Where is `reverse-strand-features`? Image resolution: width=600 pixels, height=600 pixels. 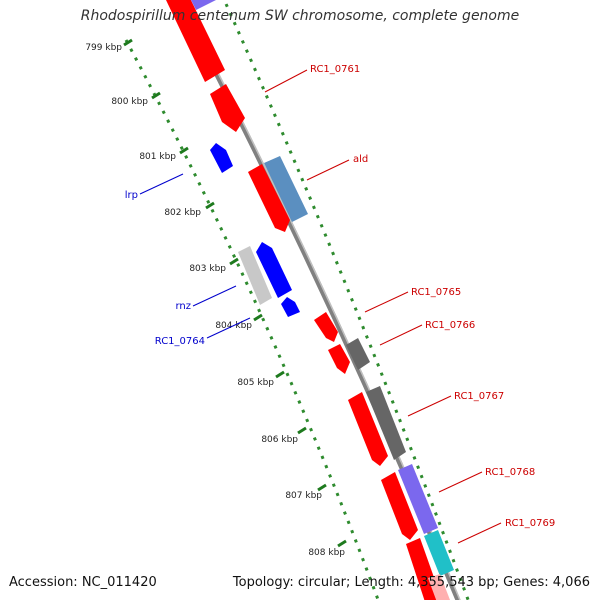
reverse-strand-features is located at coordinates (255, 230).